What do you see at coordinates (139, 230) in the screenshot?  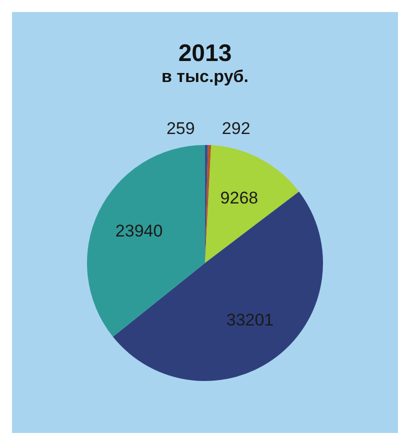 I see `data-label: 23940` at bounding box center [139, 230].